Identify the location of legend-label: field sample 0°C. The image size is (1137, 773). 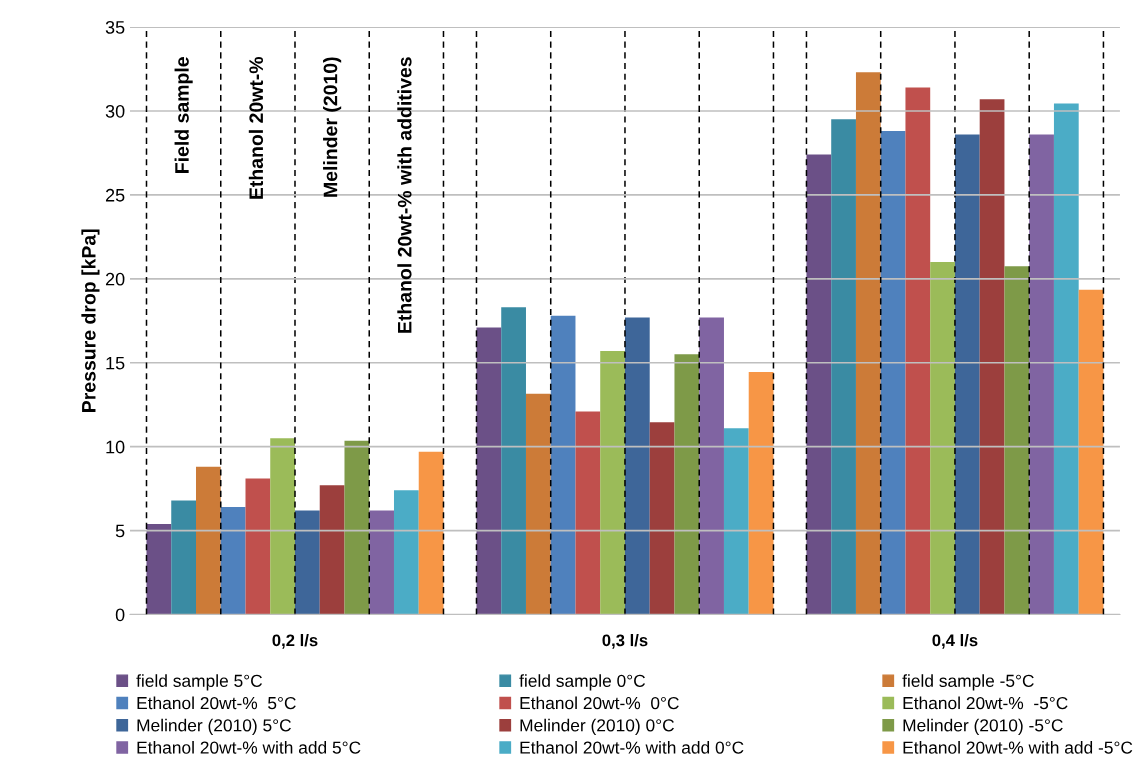
(582, 682).